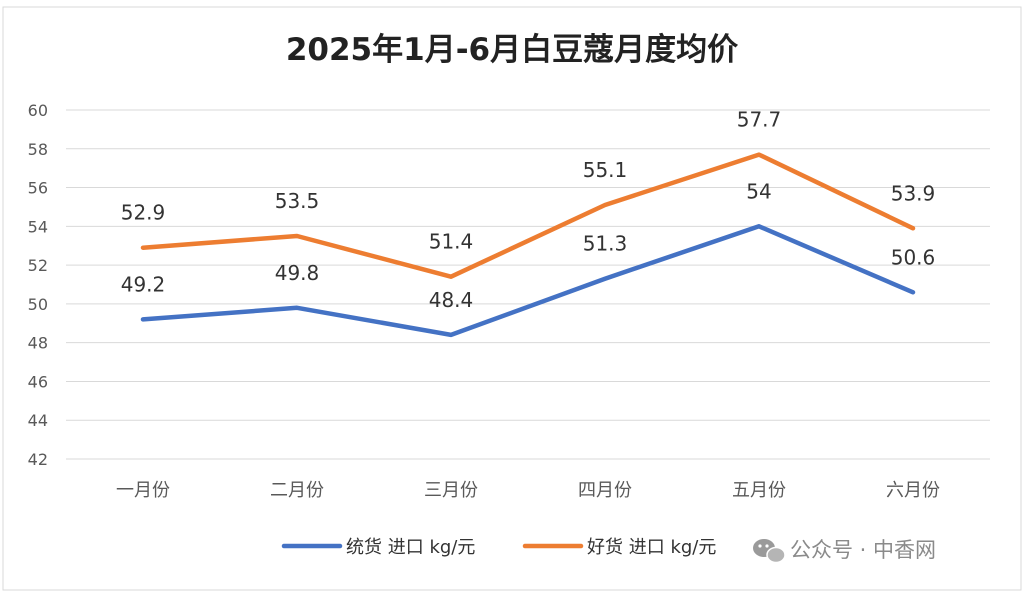 This screenshot has width=1025, height=593. What do you see at coordinates (451, 490) in the screenshot?
I see `x-tick-label: 三月份` at bounding box center [451, 490].